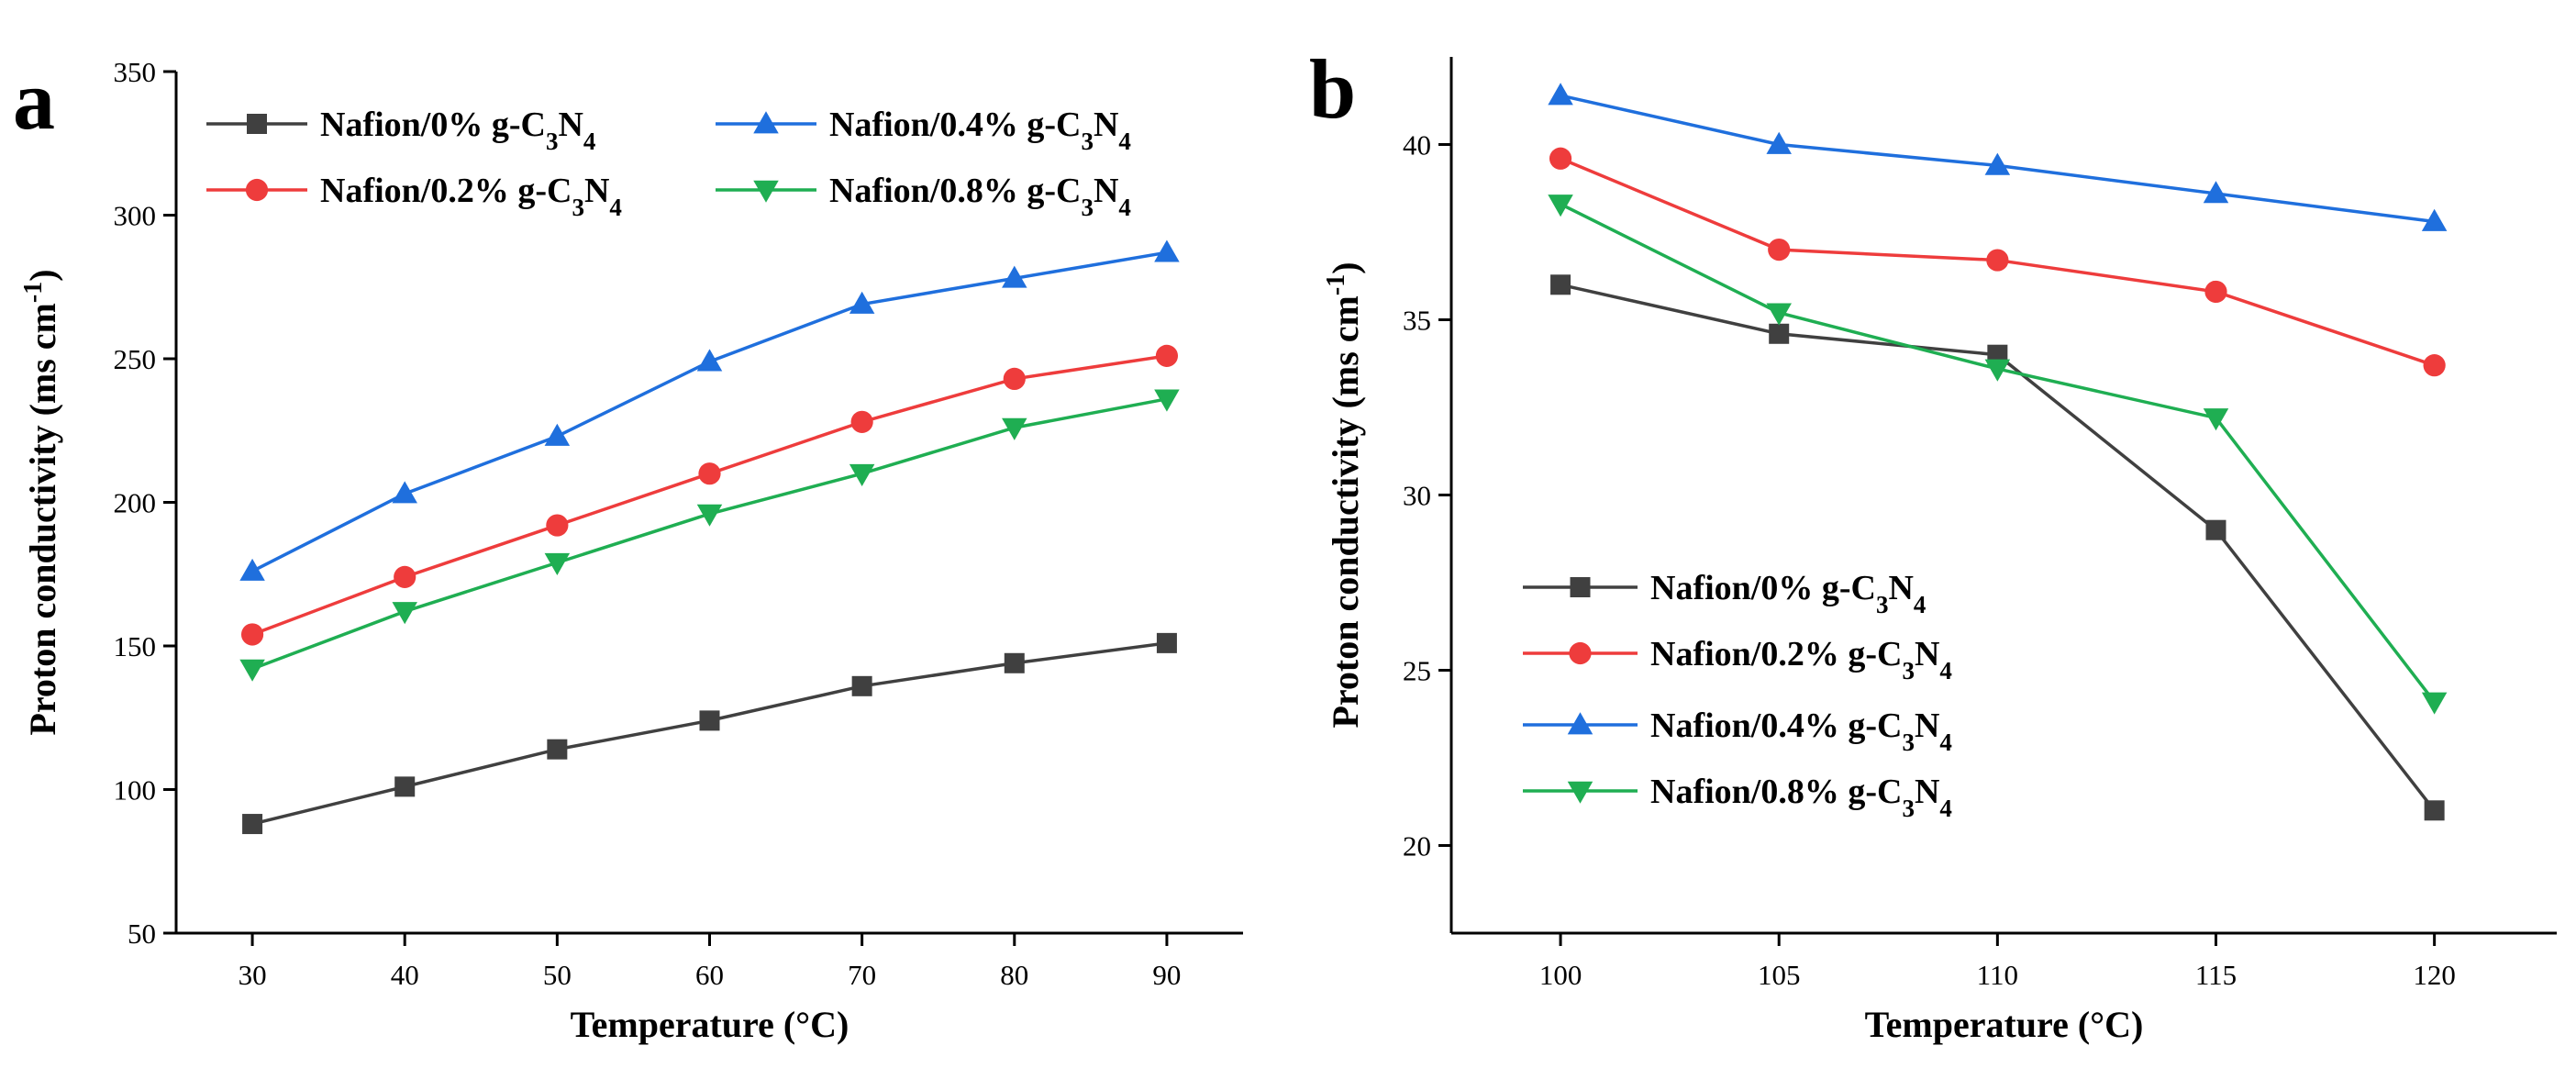 The width and height of the screenshot is (2576, 1068). What do you see at coordinates (135, 503) in the screenshot?
I see `y-tick-label: 200` at bounding box center [135, 503].